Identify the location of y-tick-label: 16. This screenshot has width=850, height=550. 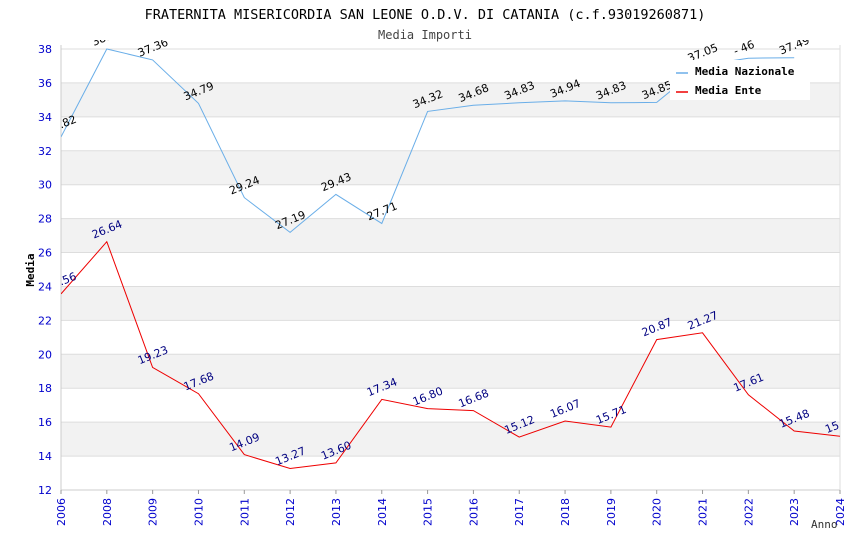
(45, 422).